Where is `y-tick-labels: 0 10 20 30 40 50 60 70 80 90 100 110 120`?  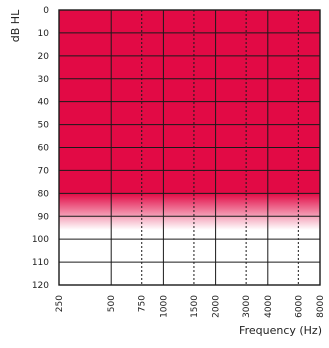 y-tick-labels: 0 10 20 30 40 50 60 70 80 90 100 110 120 is located at coordinates (40, 148).